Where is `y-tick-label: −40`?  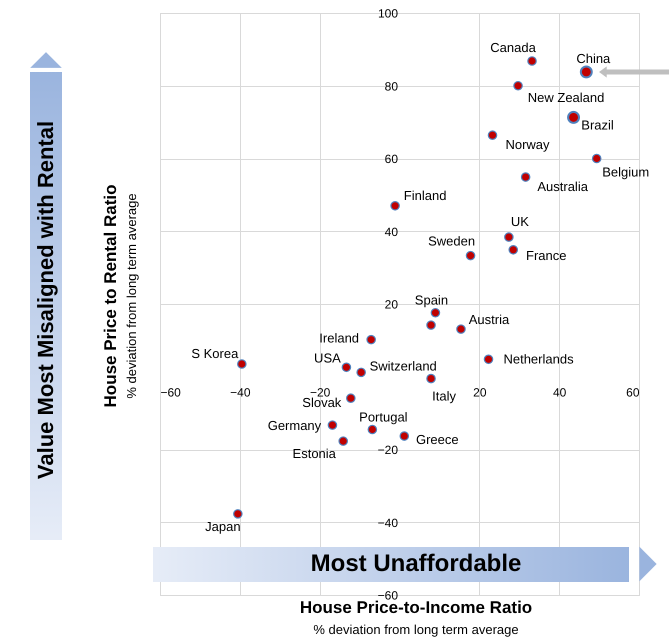
y-tick-label: −40 is located at coordinates (388, 523).